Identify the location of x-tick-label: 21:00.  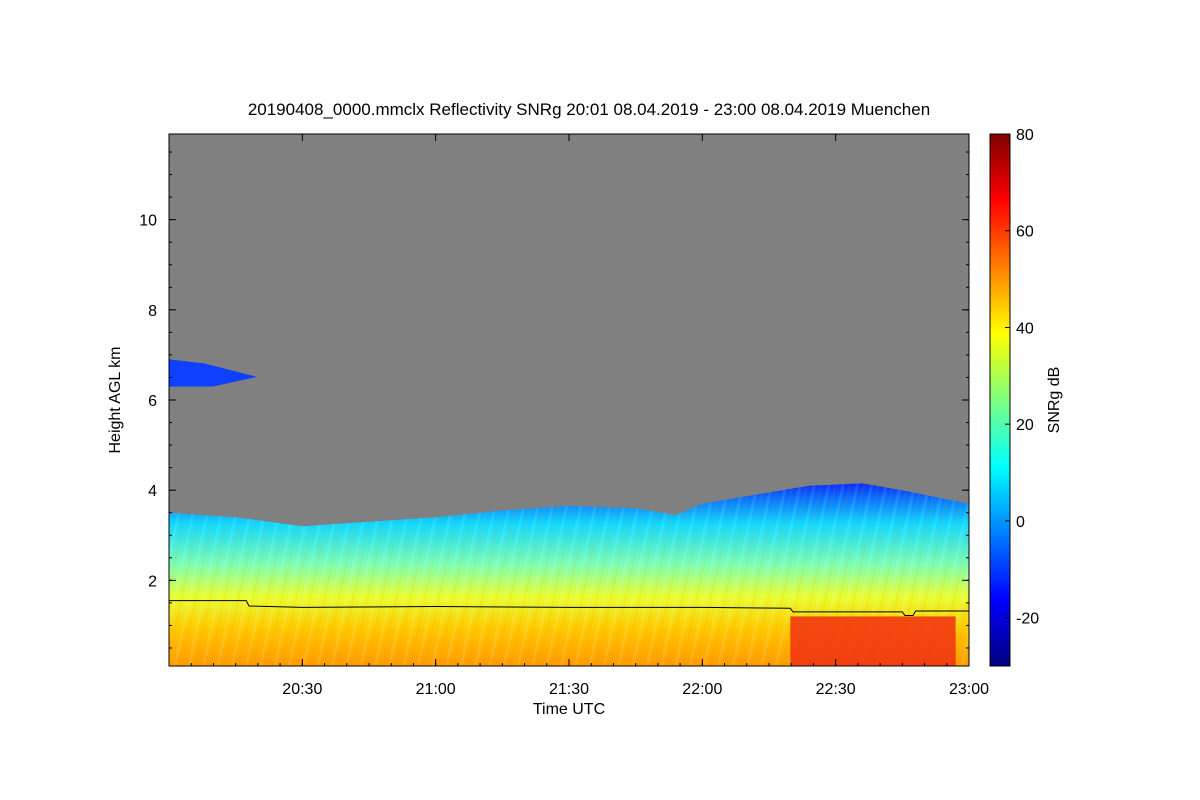
(436, 689).